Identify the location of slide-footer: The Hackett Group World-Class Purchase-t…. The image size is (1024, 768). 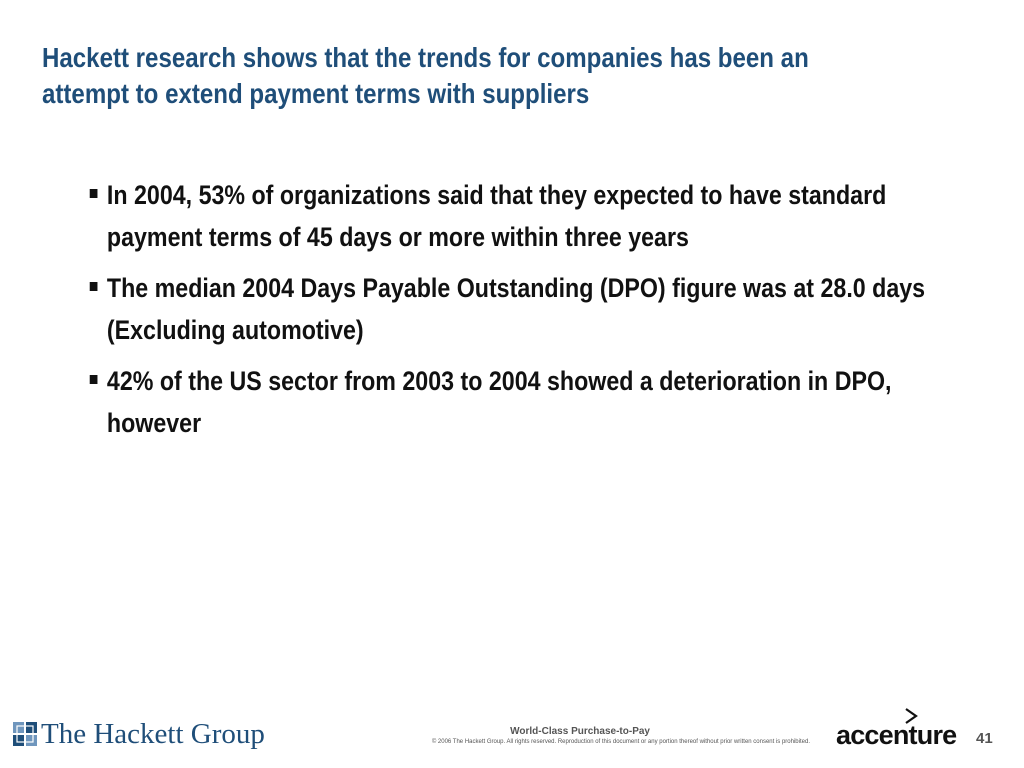
(512, 737).